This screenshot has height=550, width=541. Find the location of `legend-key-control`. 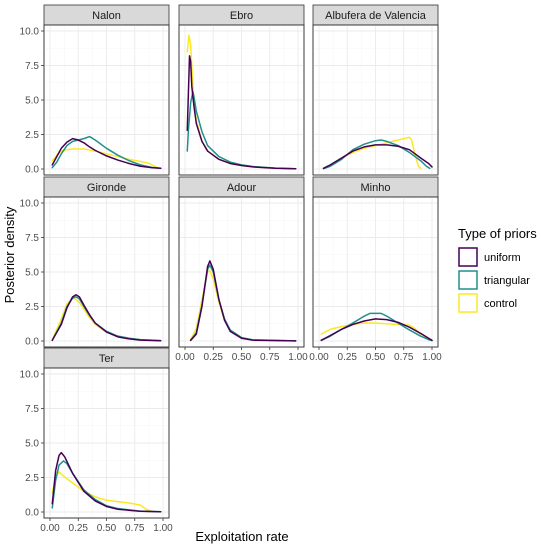

legend-key-control is located at coordinates (468, 303).